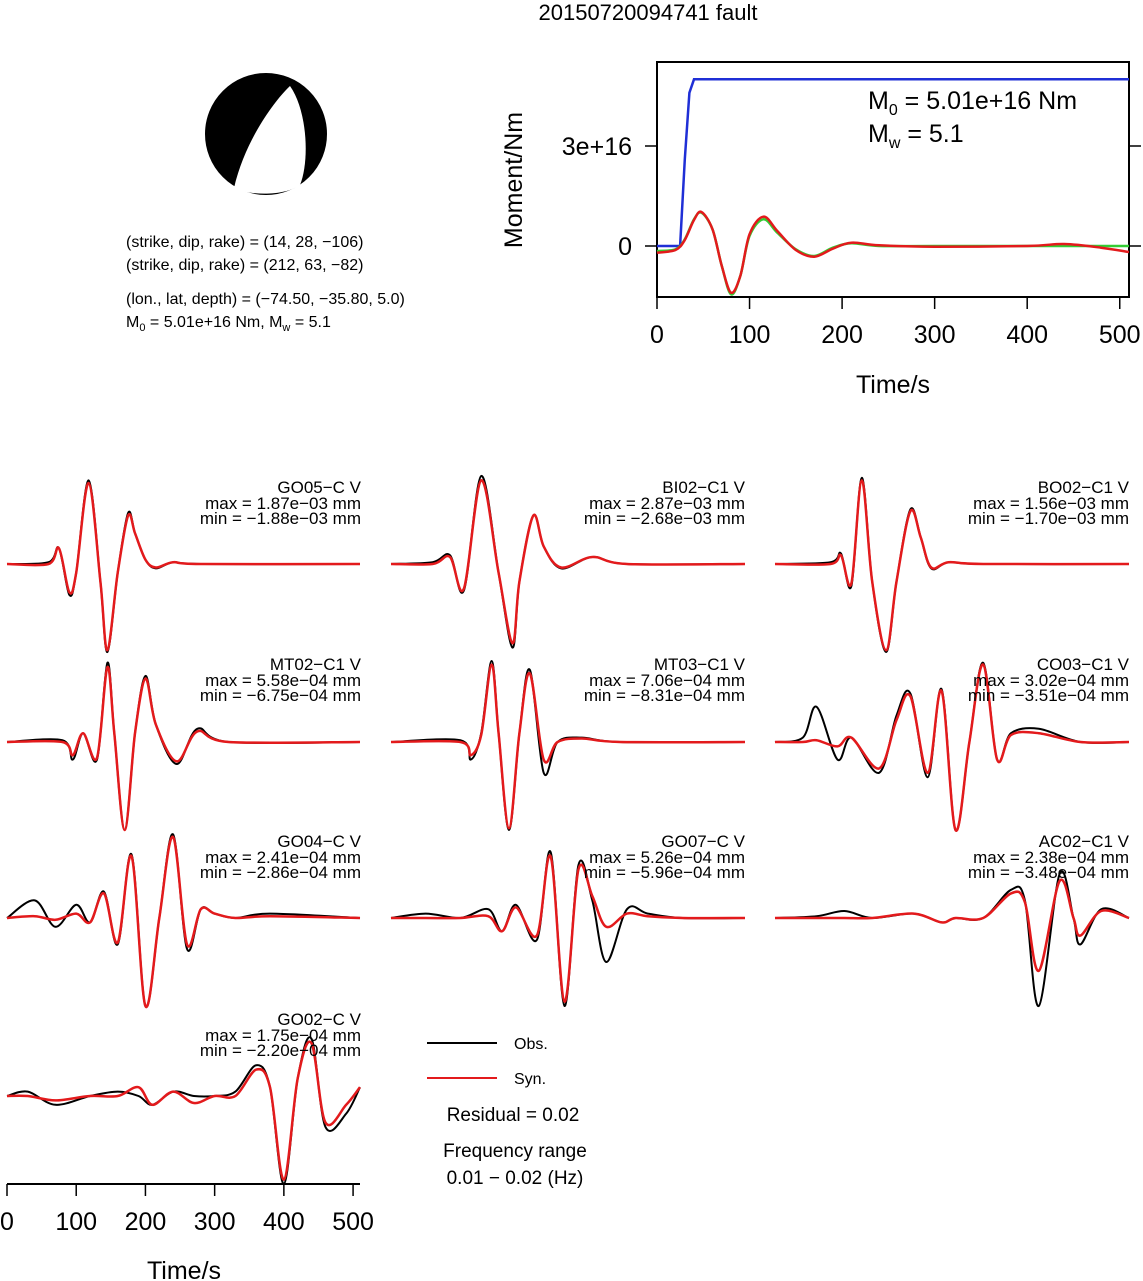  What do you see at coordinates (283, 857) in the screenshot?
I see `max-amplitude-label: max = 2.41e−04 mm` at bounding box center [283, 857].